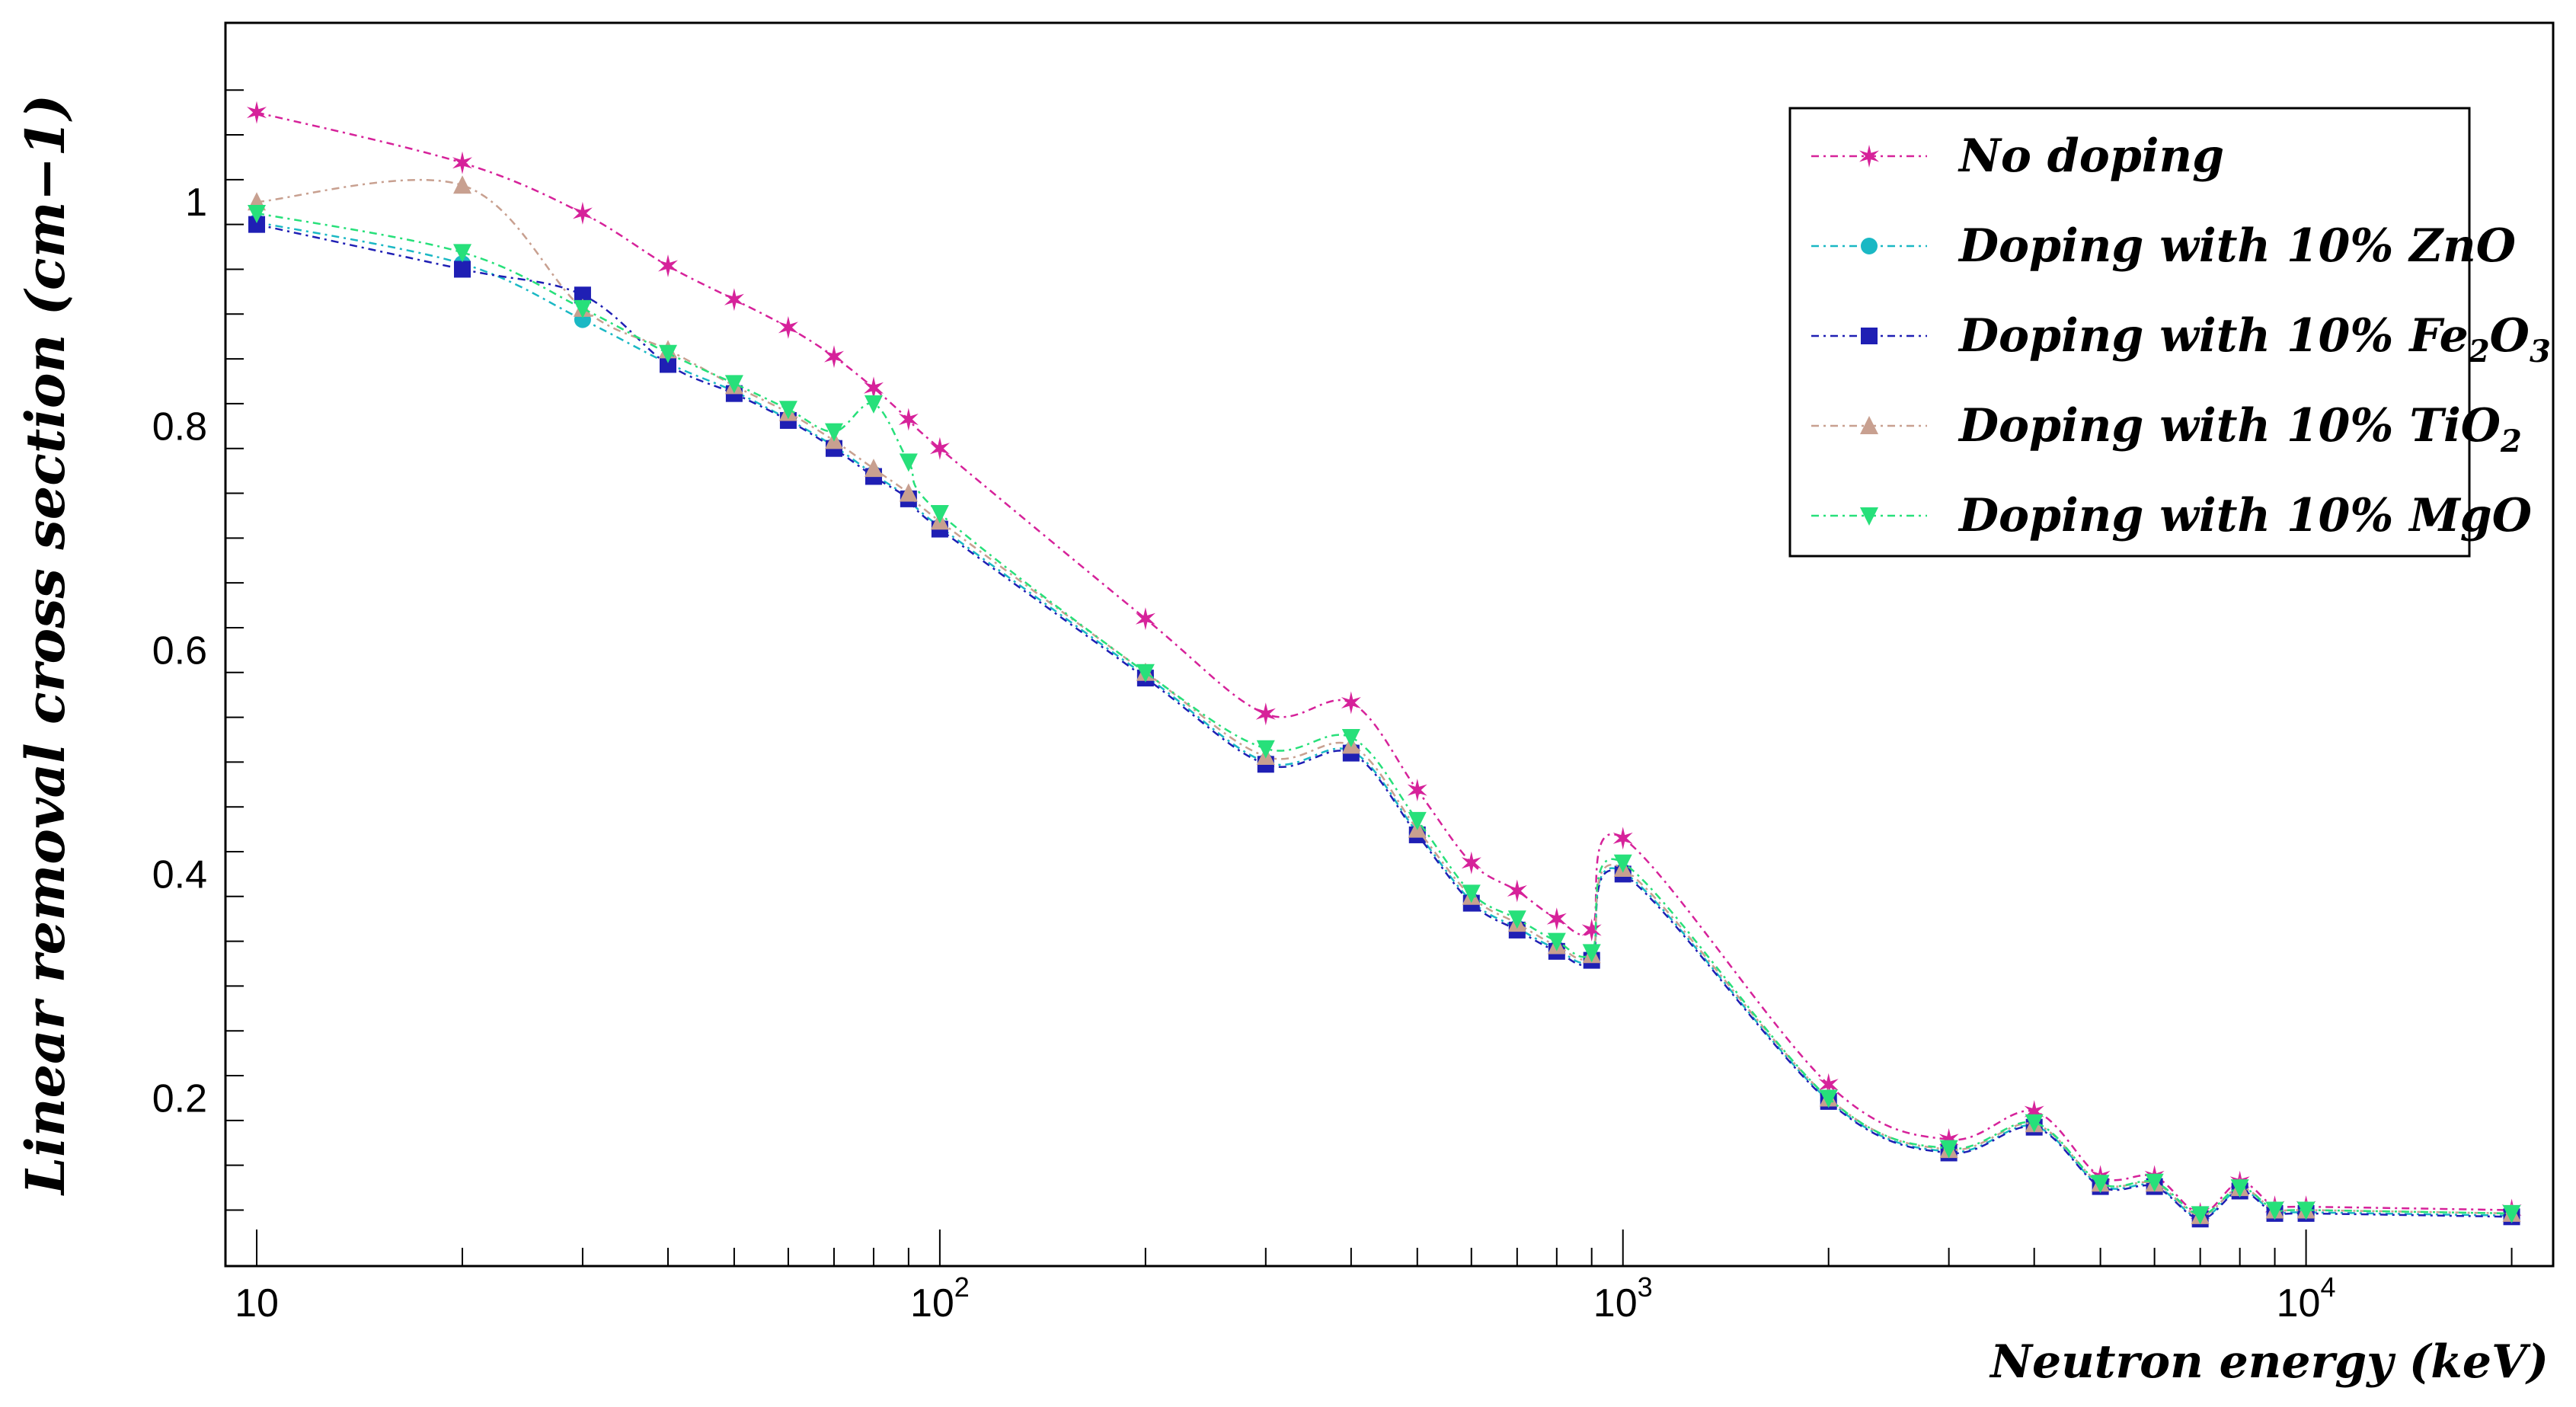 The image size is (2576, 1407). What do you see at coordinates (179, 427) in the screenshot?
I see `y-tick-label: 0.8` at bounding box center [179, 427].